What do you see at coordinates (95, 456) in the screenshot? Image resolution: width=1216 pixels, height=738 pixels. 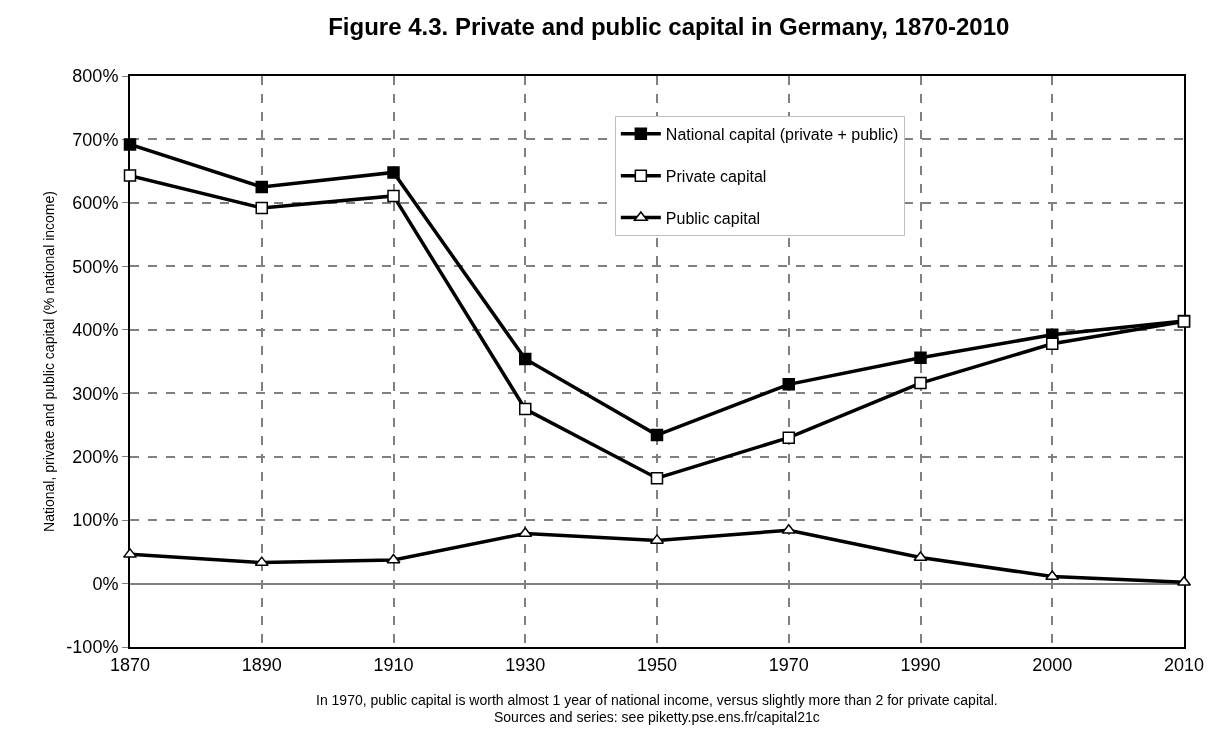 I see `y-tick-label: 200%` at bounding box center [95, 456].